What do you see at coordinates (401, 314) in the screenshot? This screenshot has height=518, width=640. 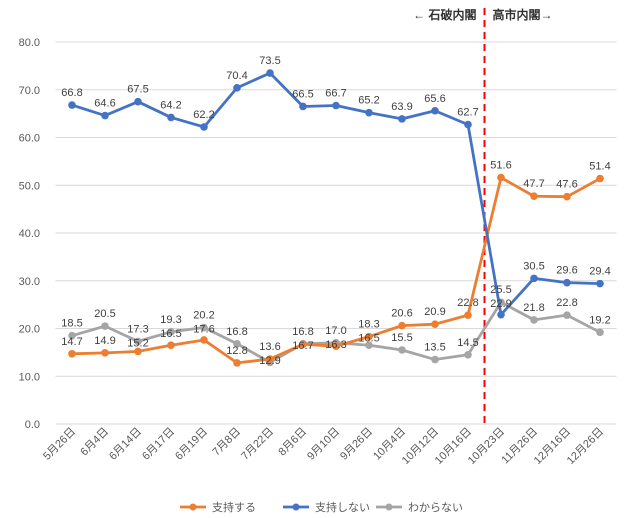 I see `data-label: 20.6` at bounding box center [401, 314].